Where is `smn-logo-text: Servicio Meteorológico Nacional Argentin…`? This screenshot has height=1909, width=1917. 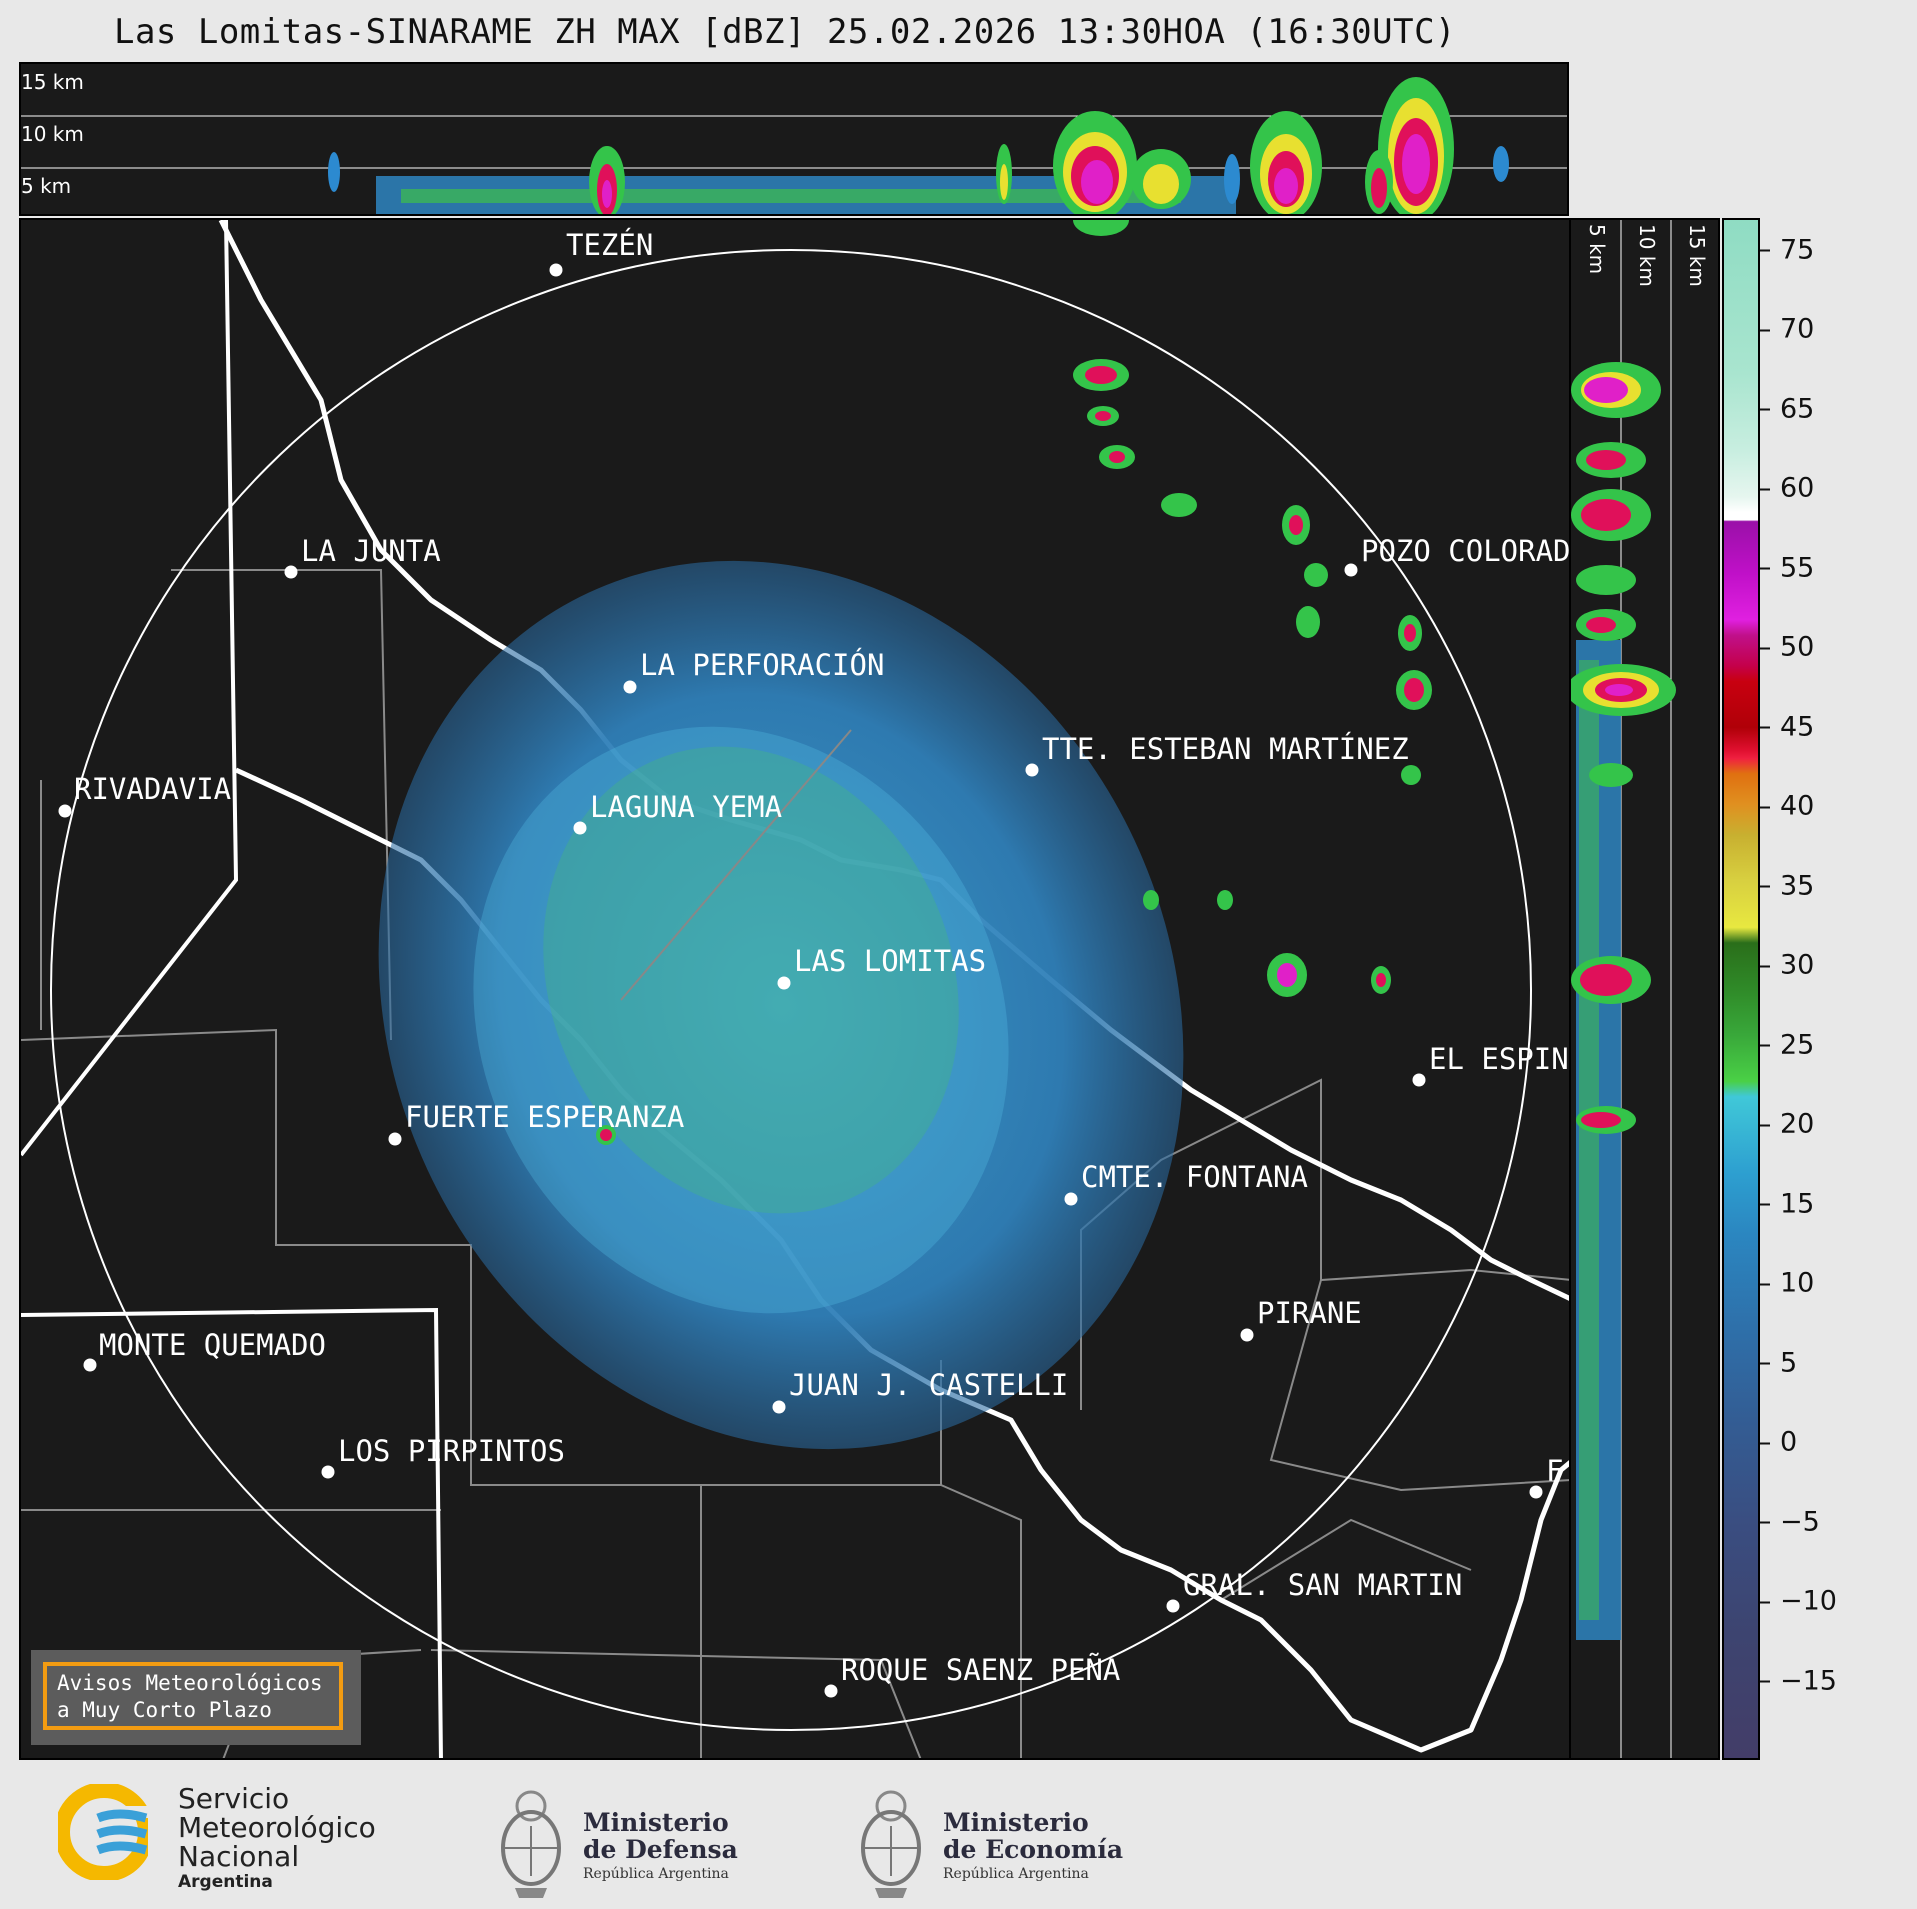 smn-logo-text: Servicio Meteorológico Nacional Argentin… is located at coordinates (277, 1838).